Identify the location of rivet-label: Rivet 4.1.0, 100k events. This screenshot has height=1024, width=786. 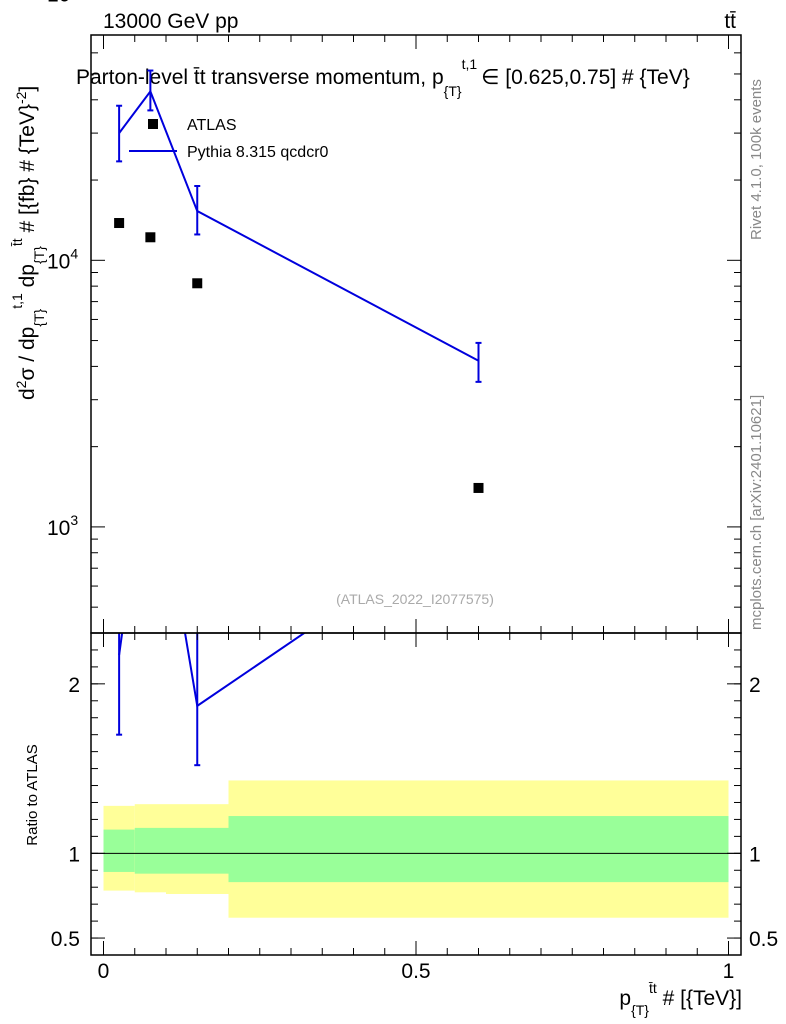
(756, 159).